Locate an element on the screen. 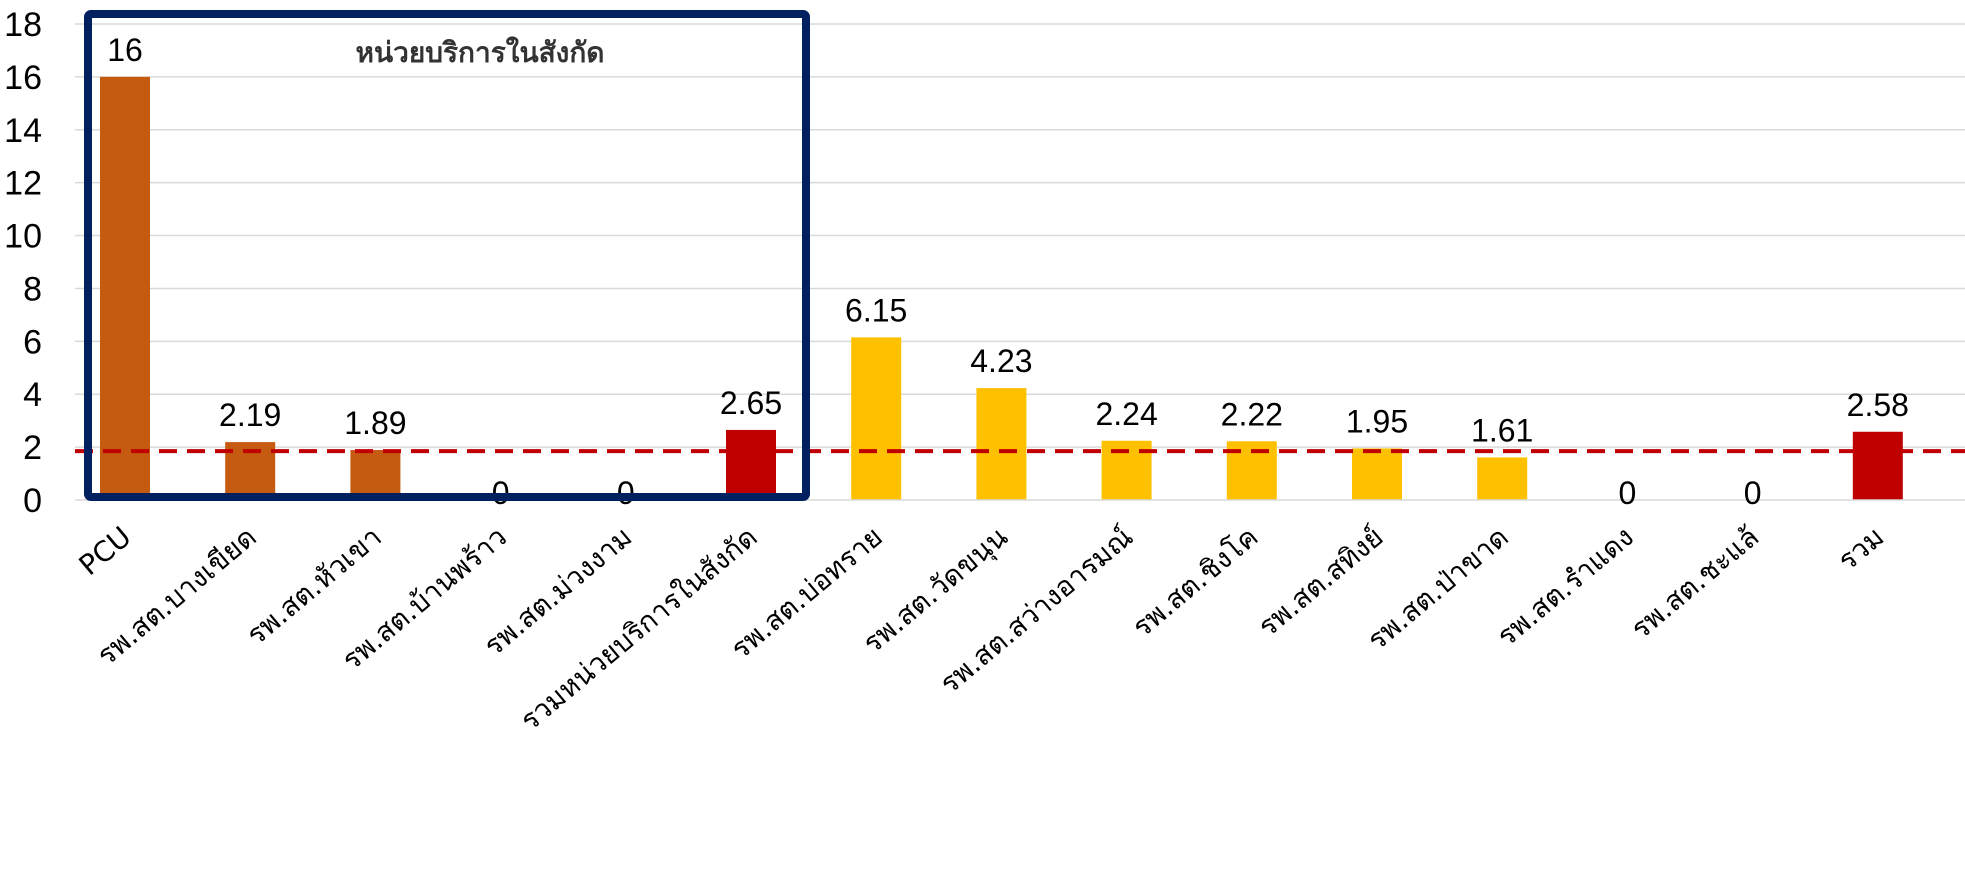  data-label: 6.15 is located at coordinates (876, 310).